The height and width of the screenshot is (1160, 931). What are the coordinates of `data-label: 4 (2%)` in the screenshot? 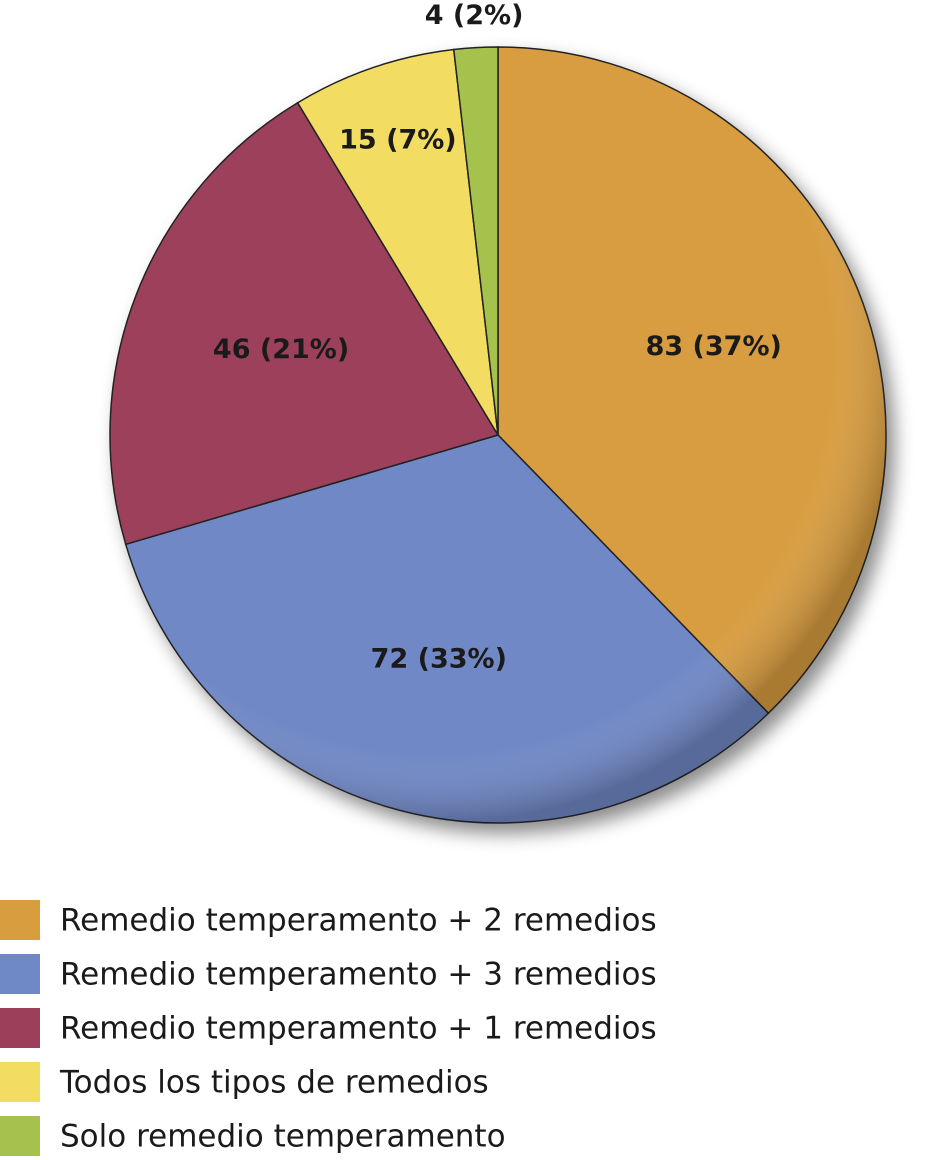 It's located at (474, 15).